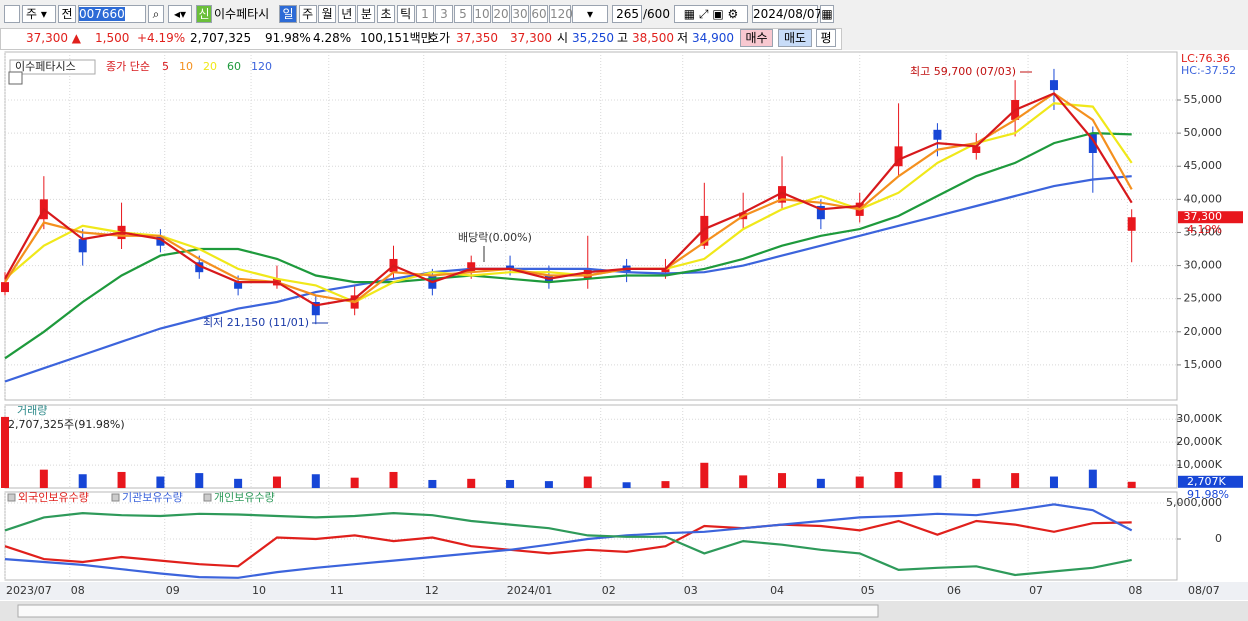 The height and width of the screenshot is (621, 1248). What do you see at coordinates (1210, 217) in the screenshot?
I see `last-price-box` at bounding box center [1210, 217].